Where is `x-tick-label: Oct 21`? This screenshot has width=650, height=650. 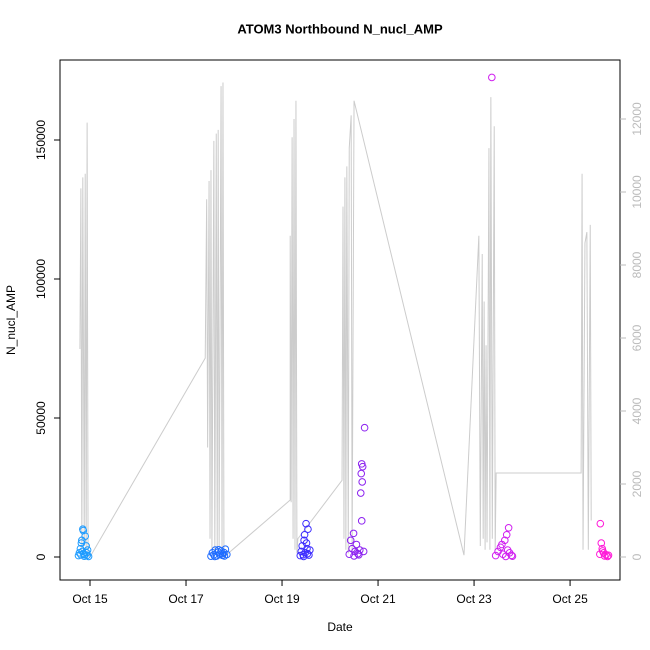 x-tick-label: Oct 21 is located at coordinates (378, 599).